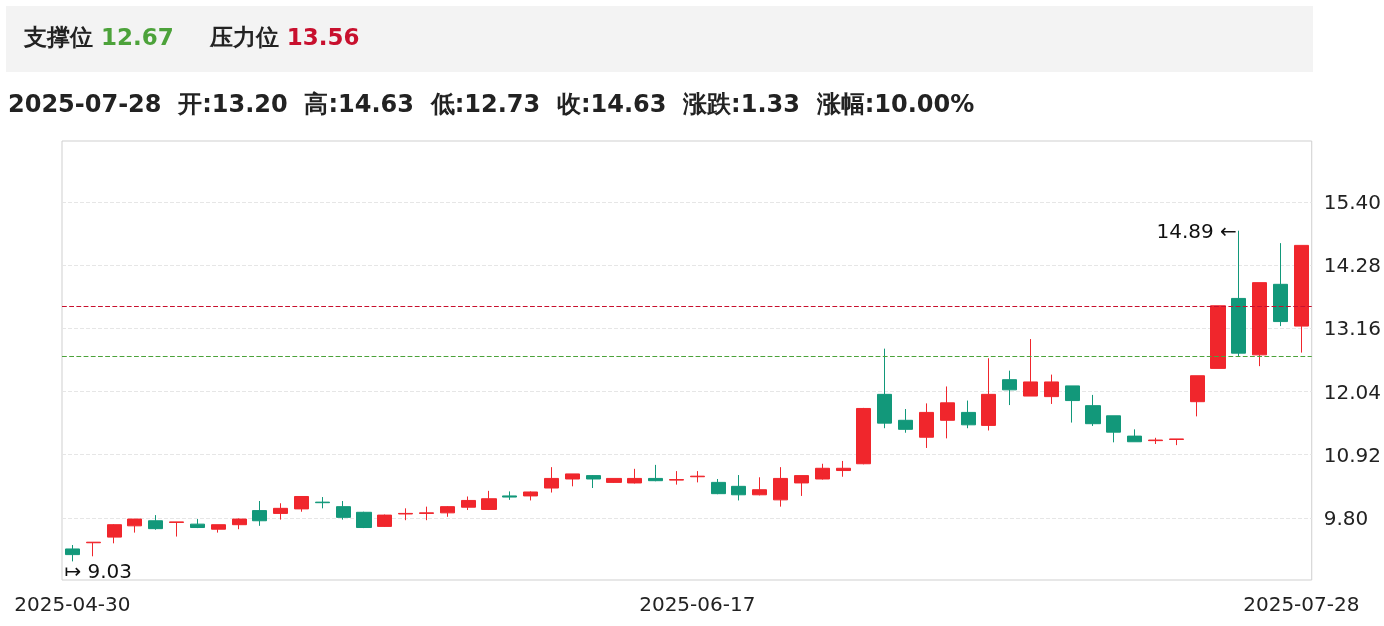  I want to click on text: 支撑位 12.67, so click(99, 37).